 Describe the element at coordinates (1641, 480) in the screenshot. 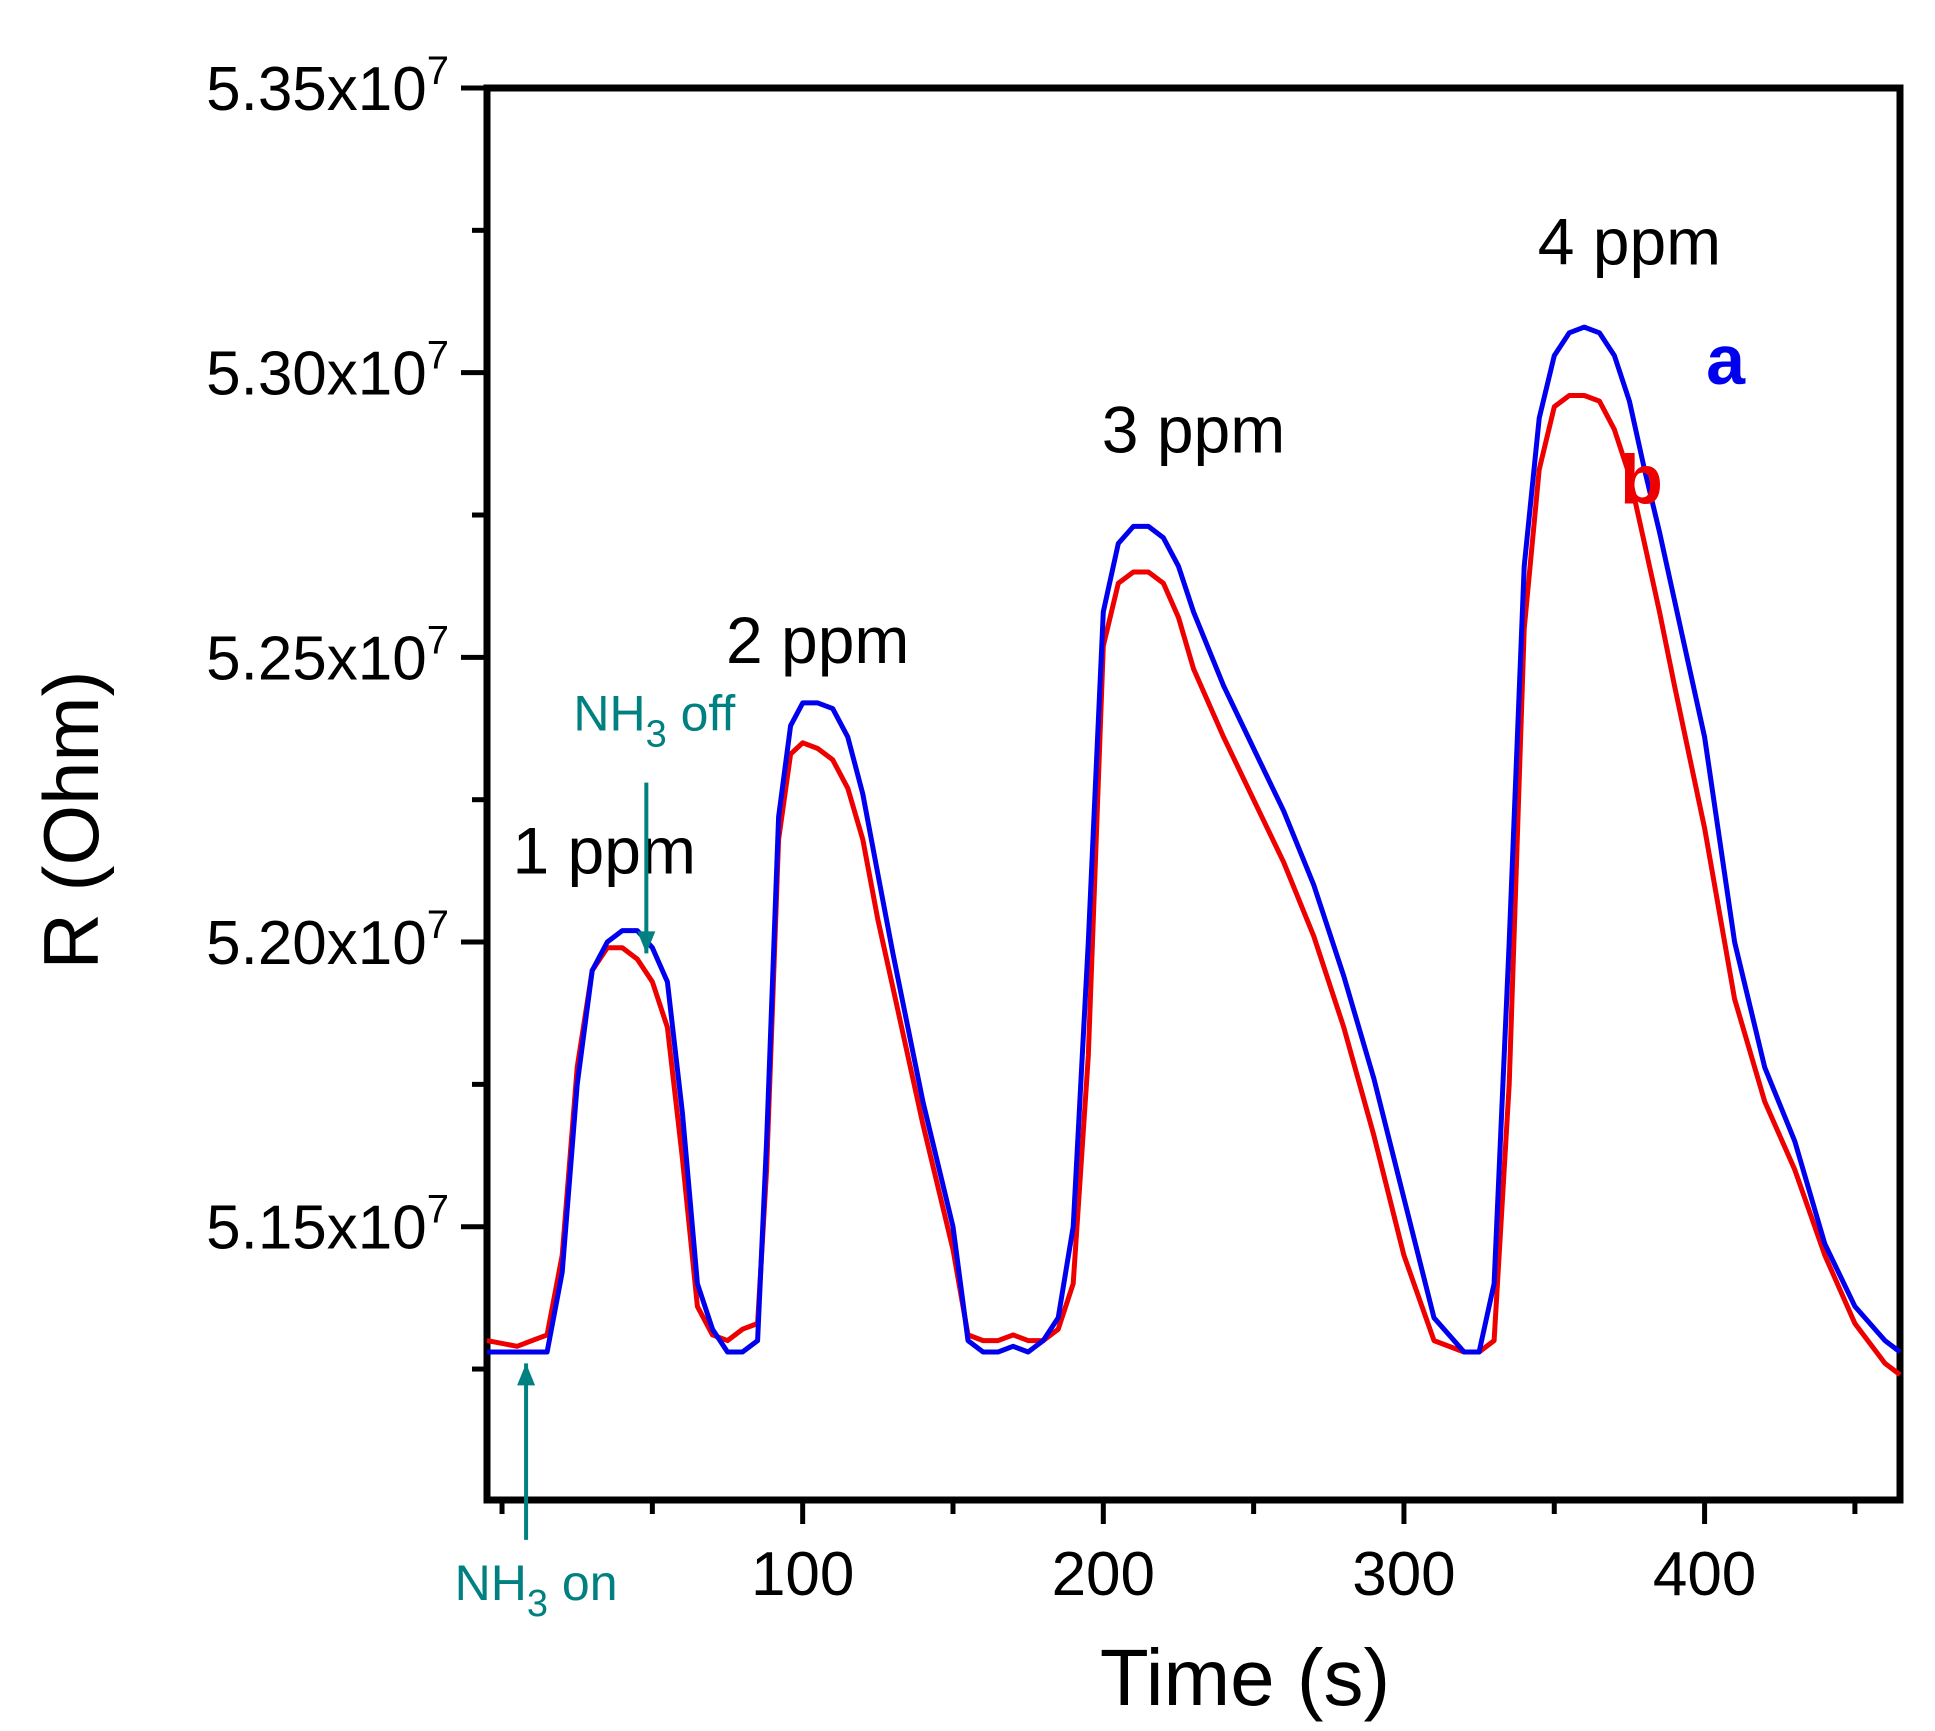

I see `series-label: b` at that location.